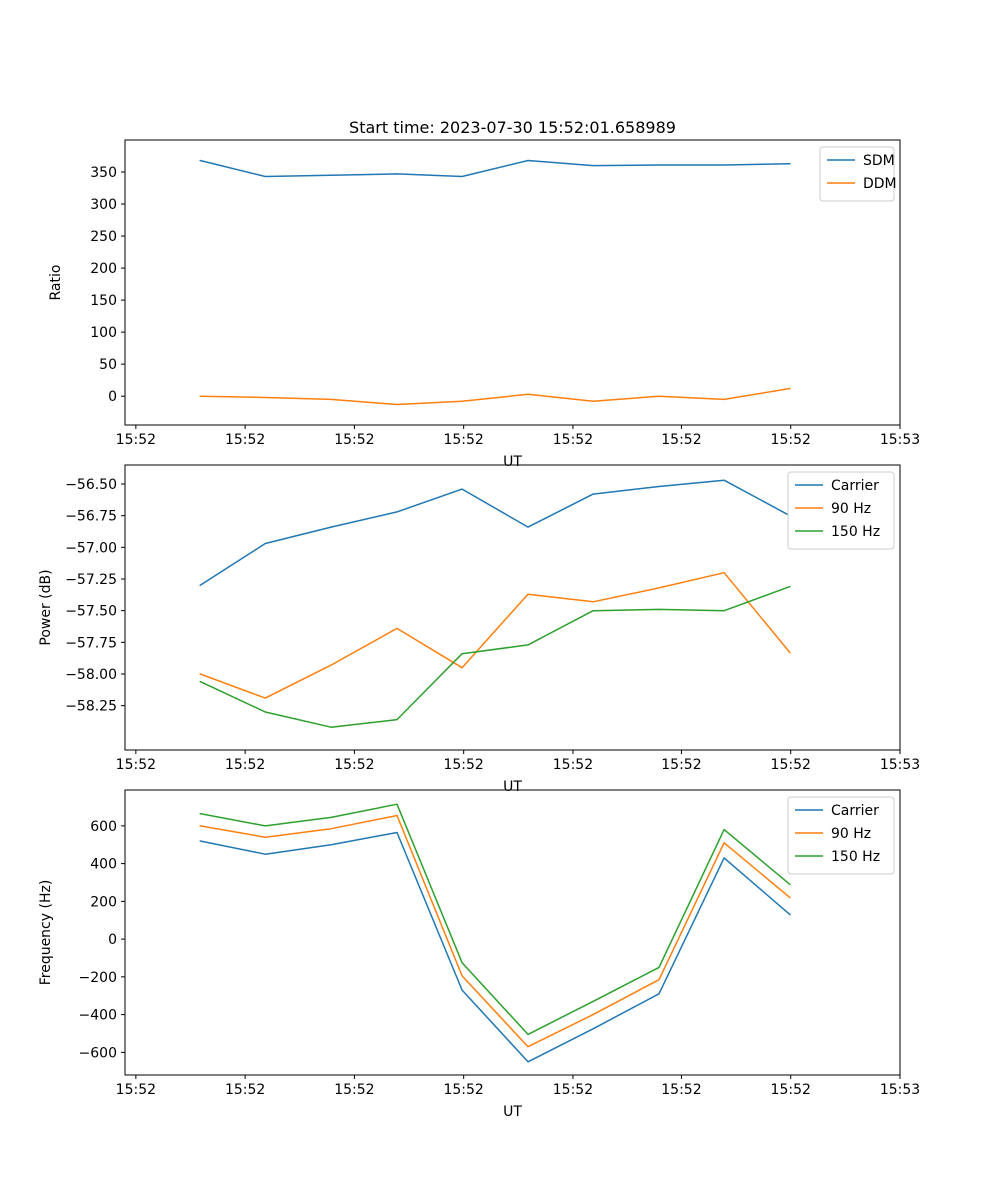  Describe the element at coordinates (103, 333) in the screenshot. I see `y-tick-label: 100` at that location.